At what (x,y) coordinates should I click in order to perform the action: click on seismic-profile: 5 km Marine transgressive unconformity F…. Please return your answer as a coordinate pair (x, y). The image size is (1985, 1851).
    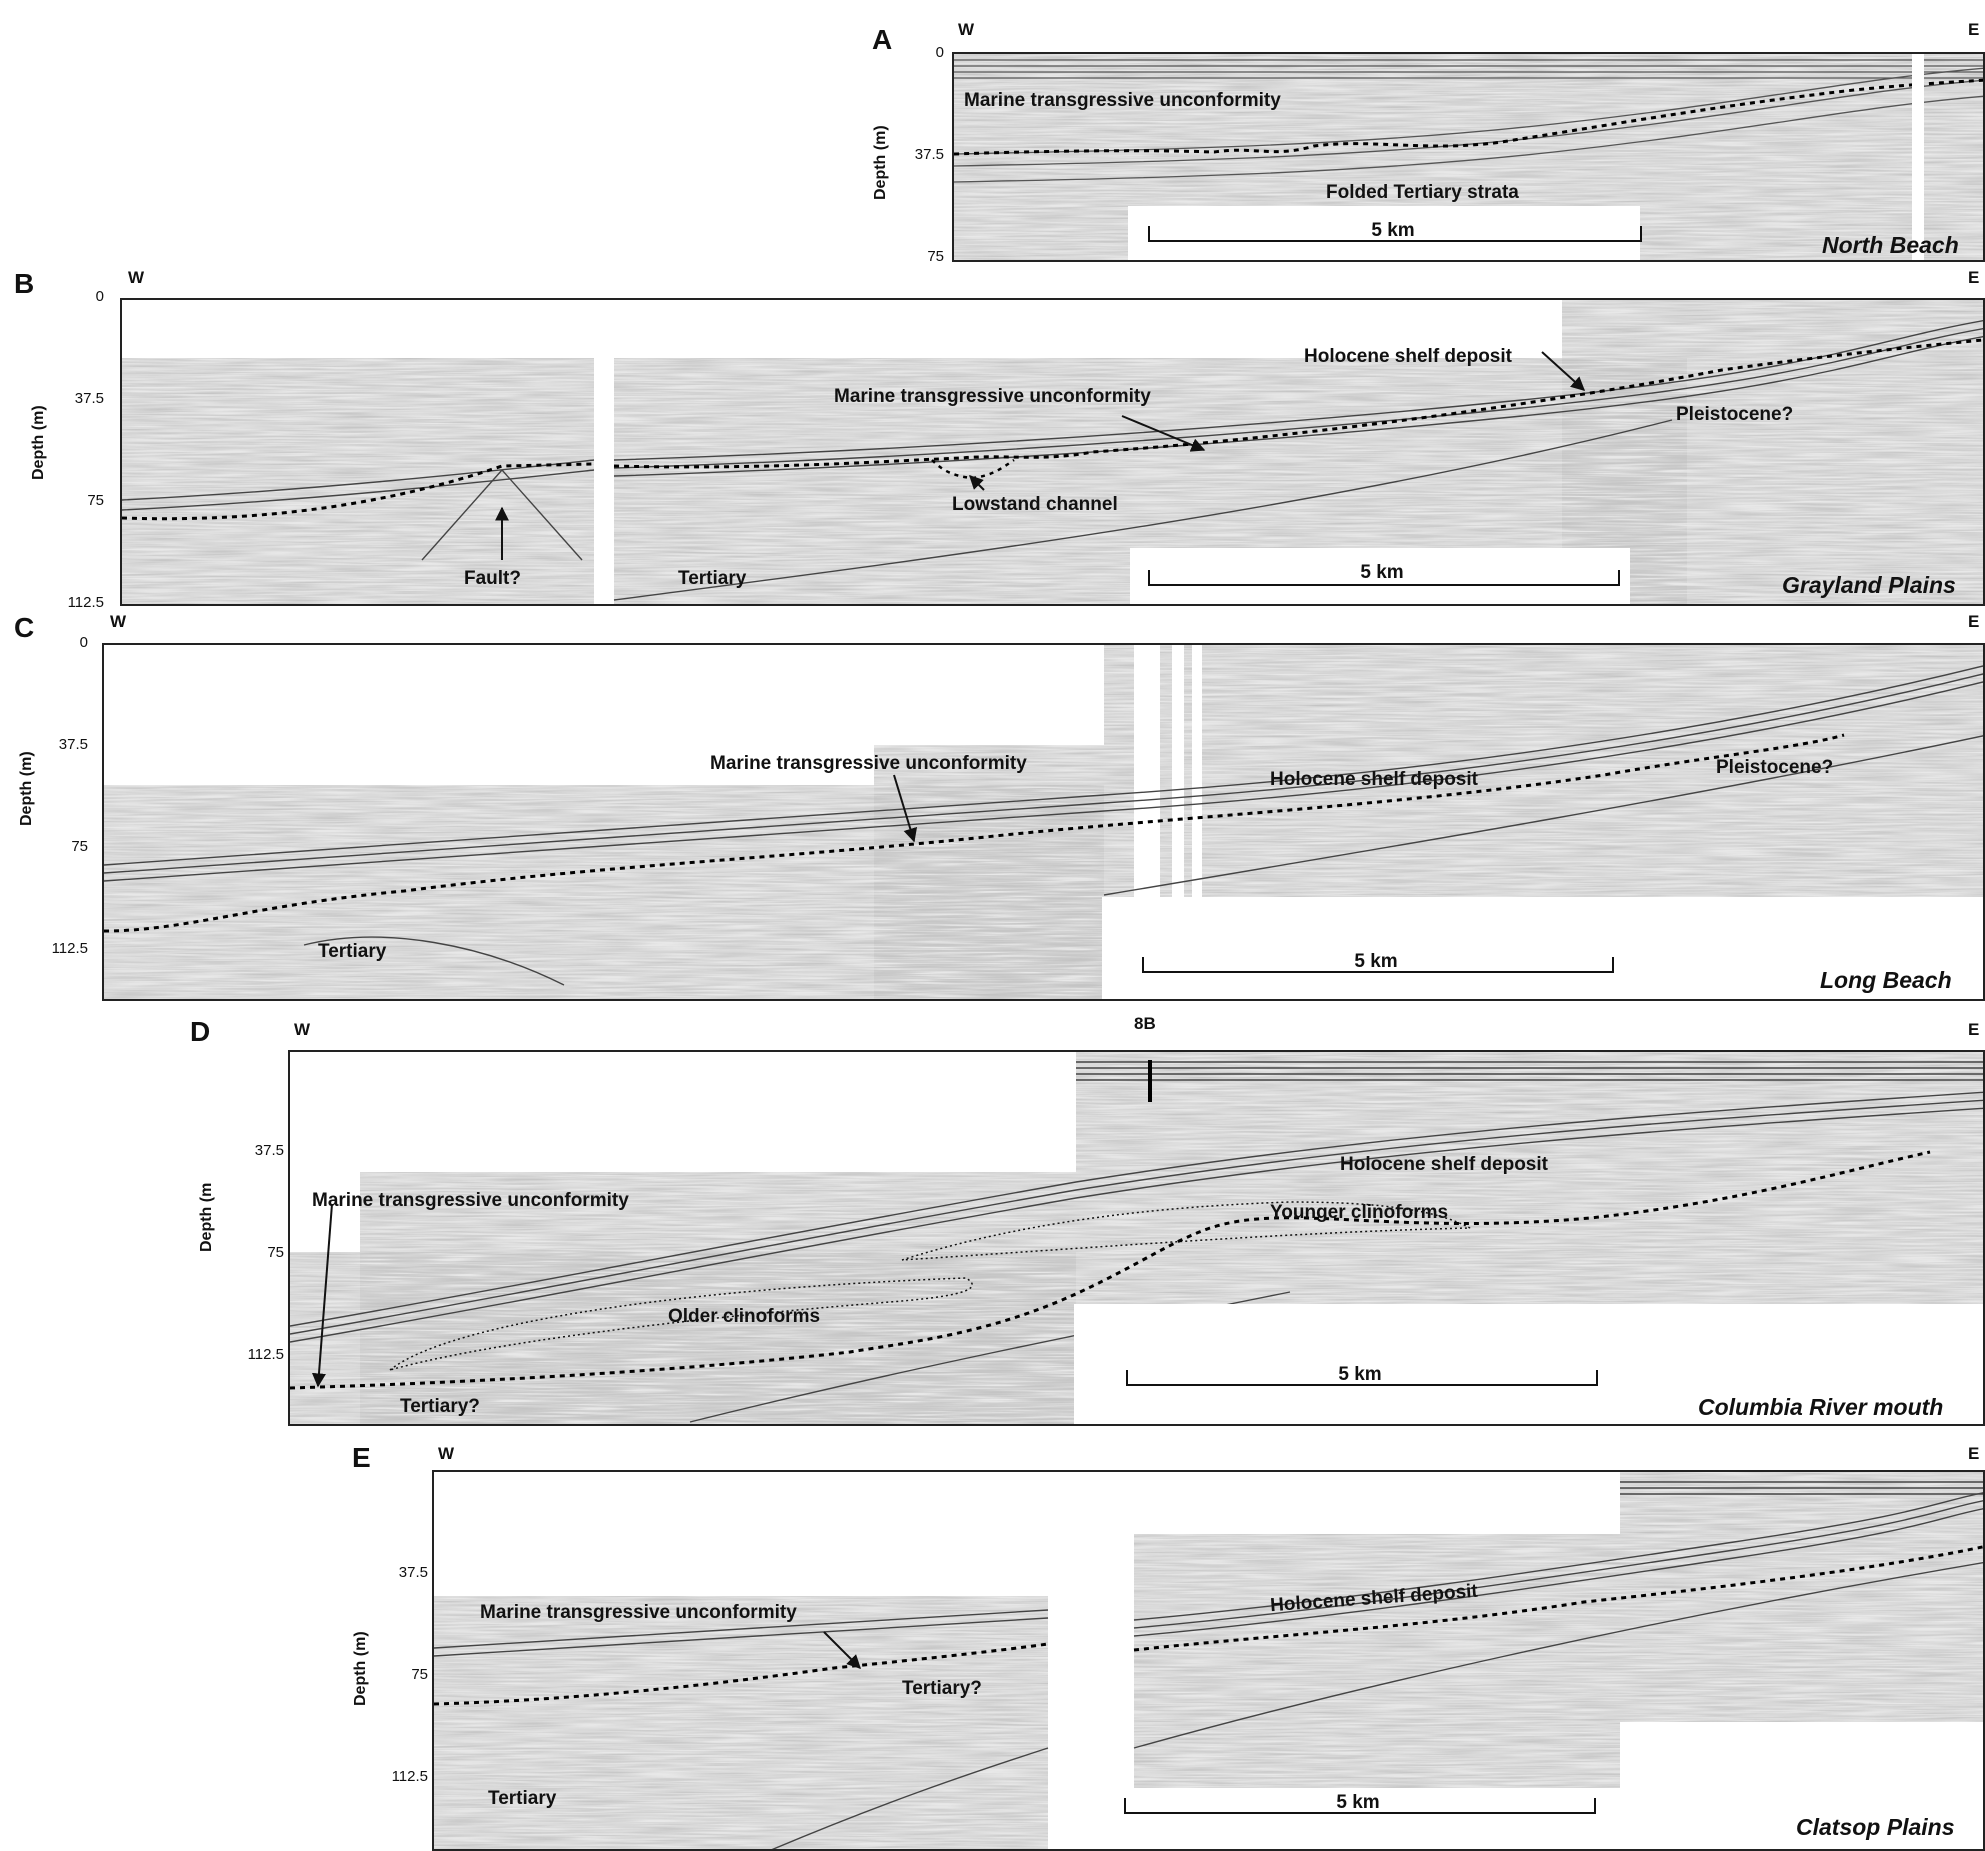
    Looking at the image, I should click on (1468, 157).